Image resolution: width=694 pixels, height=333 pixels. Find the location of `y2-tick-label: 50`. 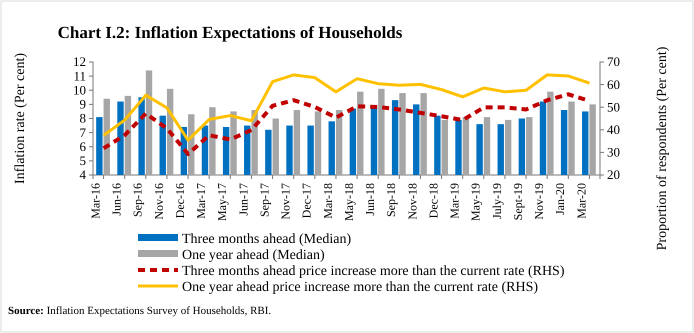

y2-tick-label: 50 is located at coordinates (613, 106).